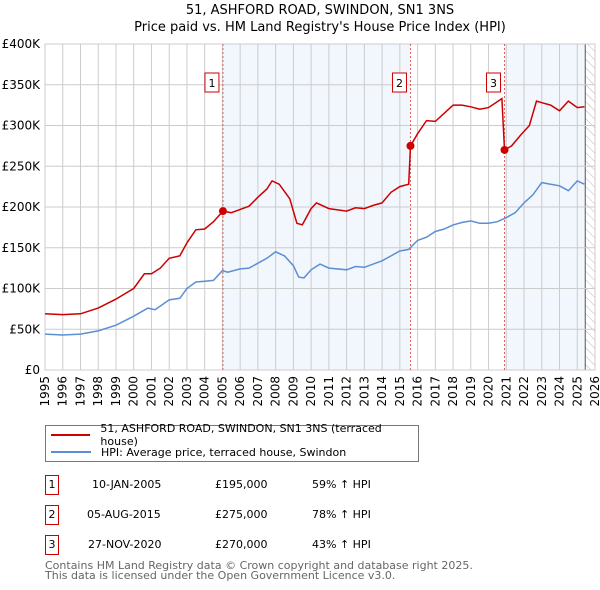  What do you see at coordinates (241, 544) in the screenshot?
I see `transaction-price: £270,000` at bounding box center [241, 544].